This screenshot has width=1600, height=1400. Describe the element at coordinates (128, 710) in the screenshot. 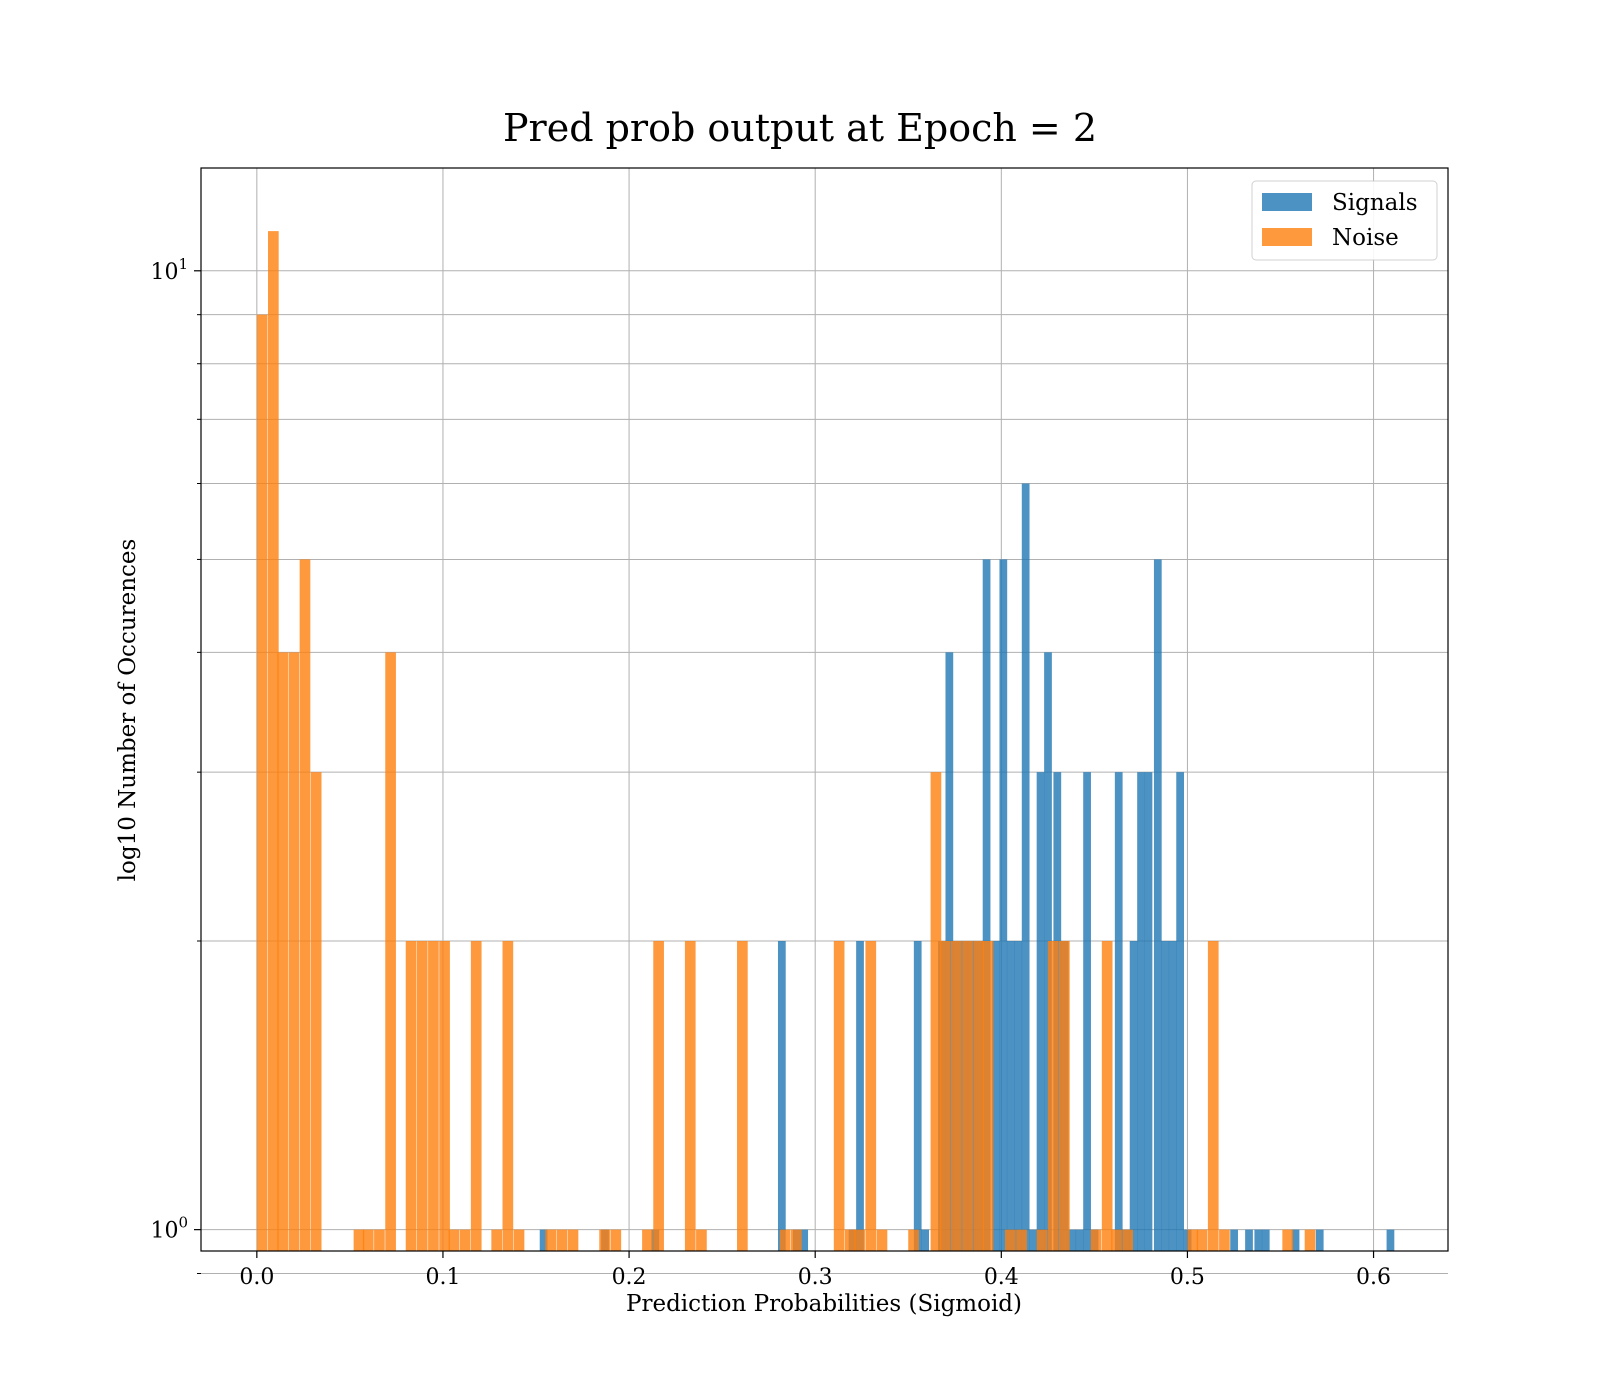

I see `y-axis-label: log10 Number of Occurences` at that location.